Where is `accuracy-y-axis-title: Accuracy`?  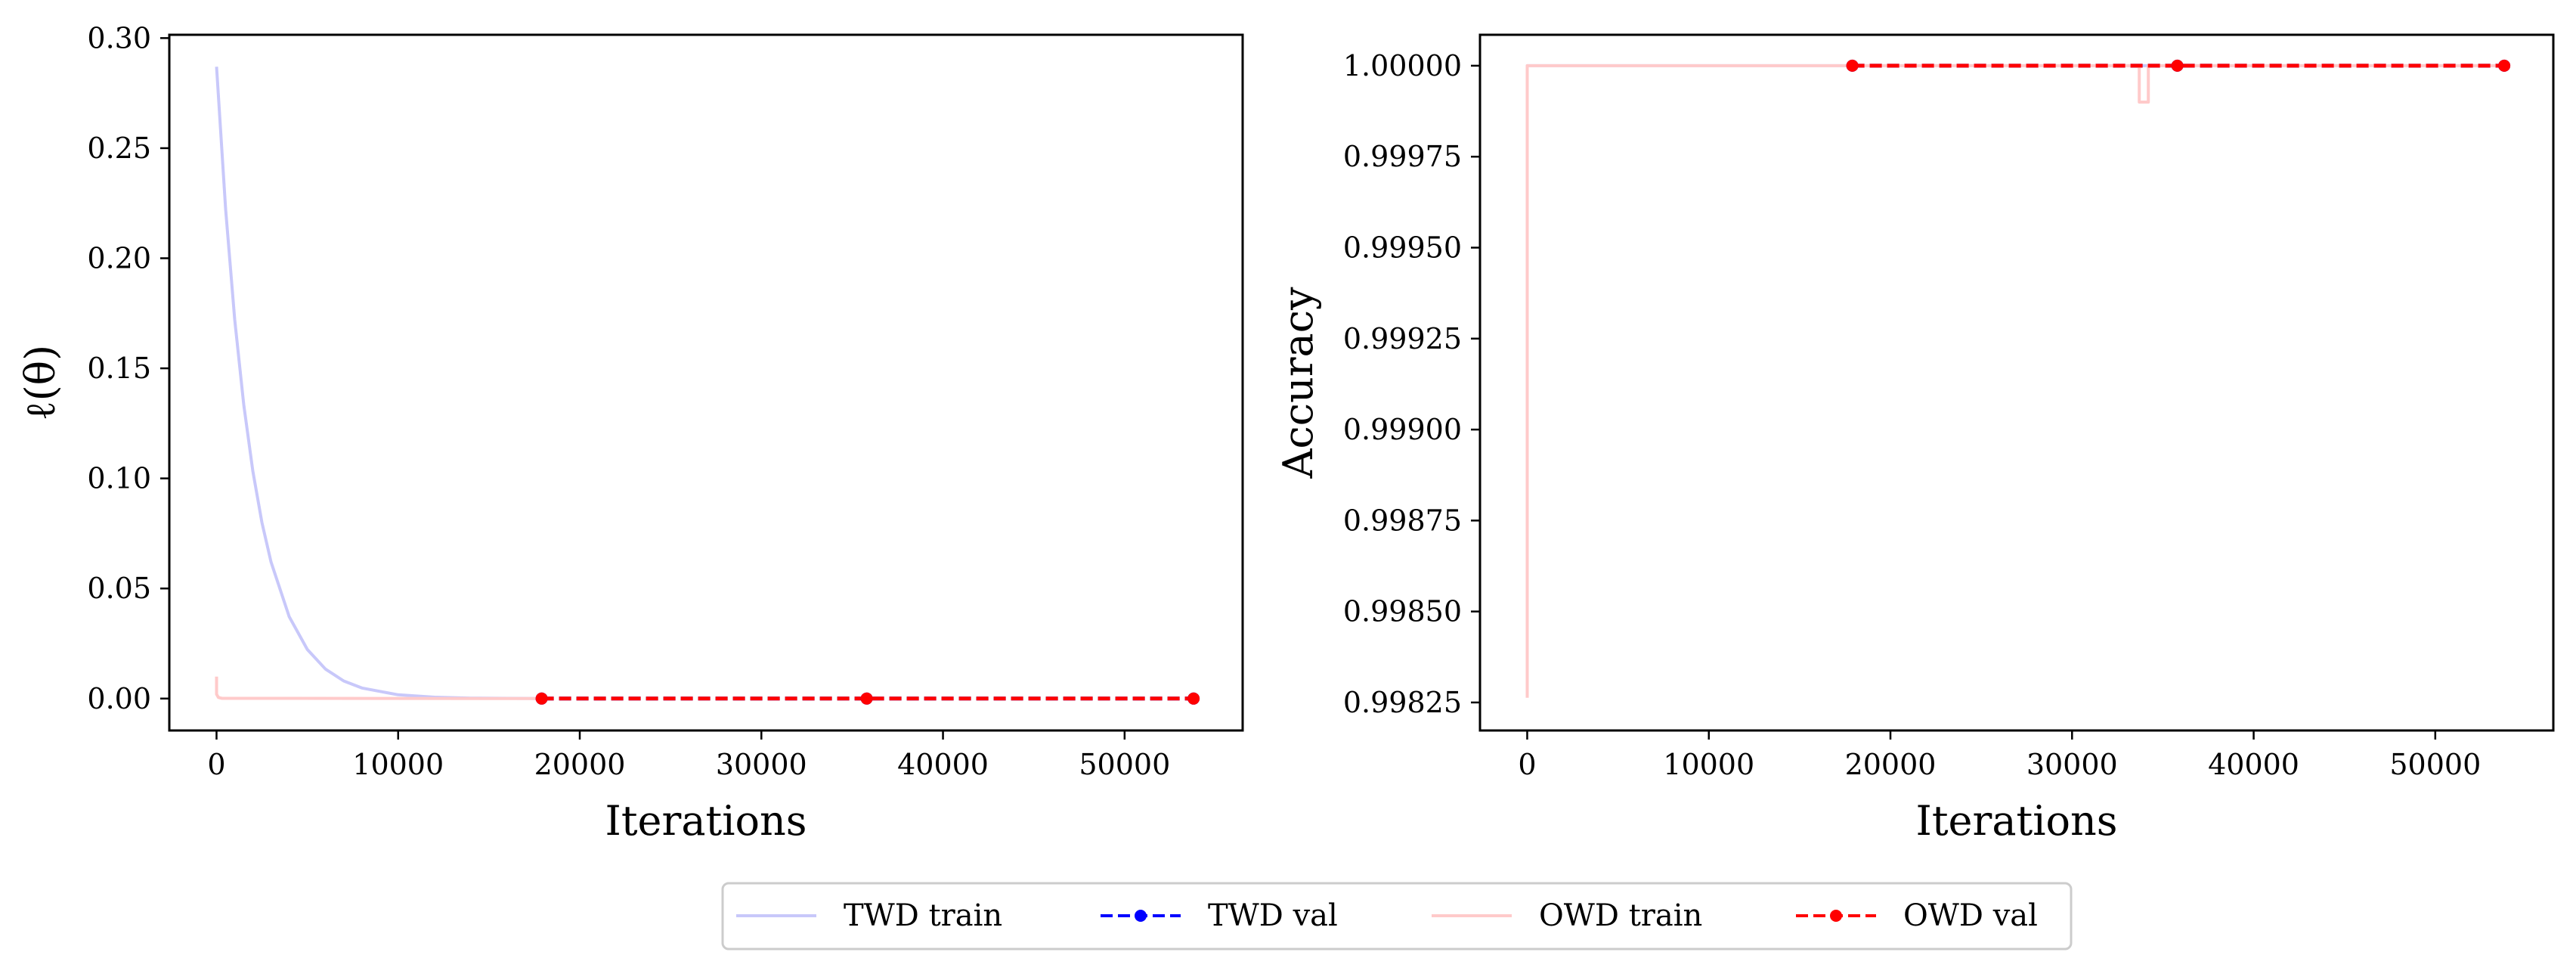 accuracy-y-axis-title: Accuracy is located at coordinates (1298, 383).